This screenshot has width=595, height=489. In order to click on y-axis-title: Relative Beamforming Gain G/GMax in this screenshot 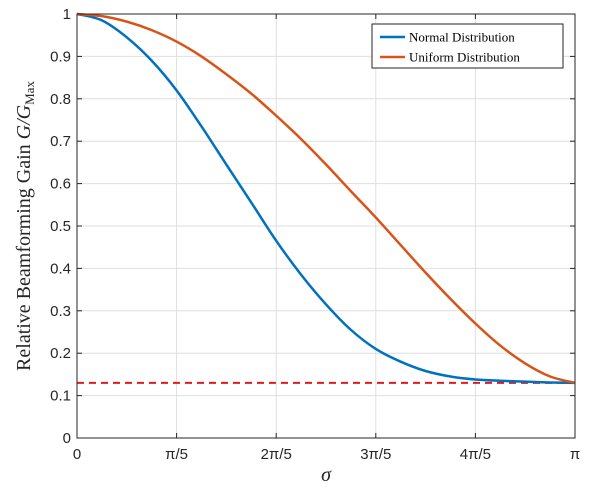, I will do `click(25, 226)`.